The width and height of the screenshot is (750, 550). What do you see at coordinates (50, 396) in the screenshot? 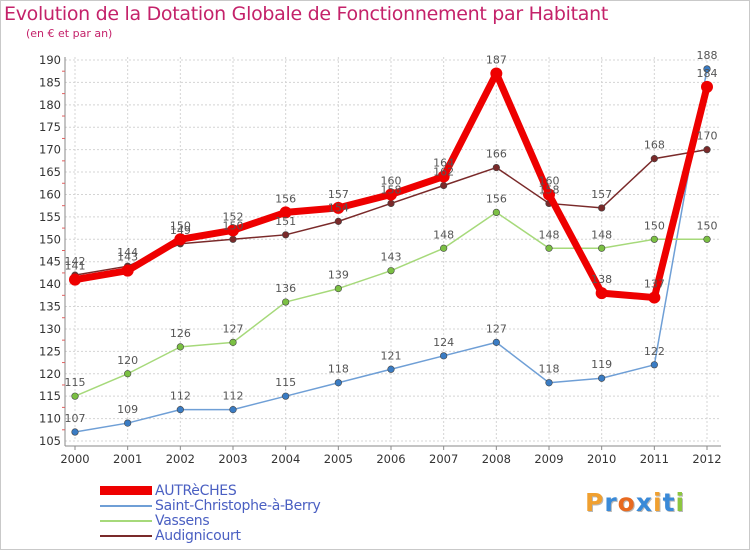
I see `y-tick-label: 115` at bounding box center [50, 396].